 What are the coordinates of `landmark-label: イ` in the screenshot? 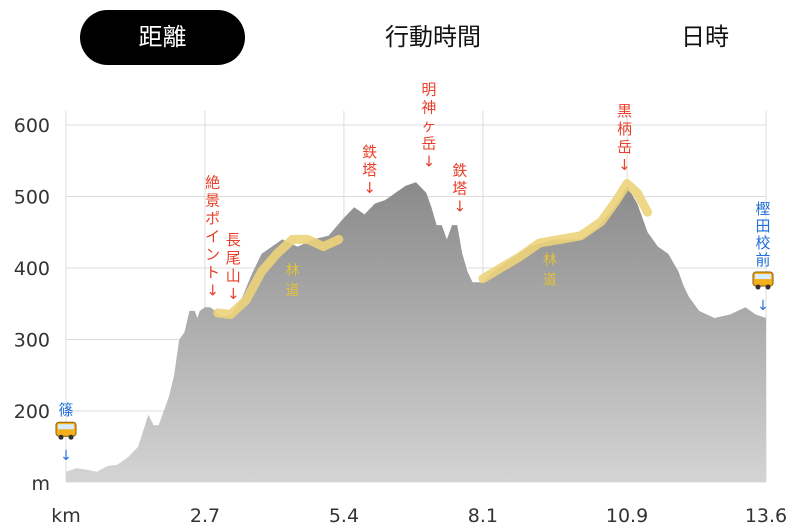 It's located at (212, 236).